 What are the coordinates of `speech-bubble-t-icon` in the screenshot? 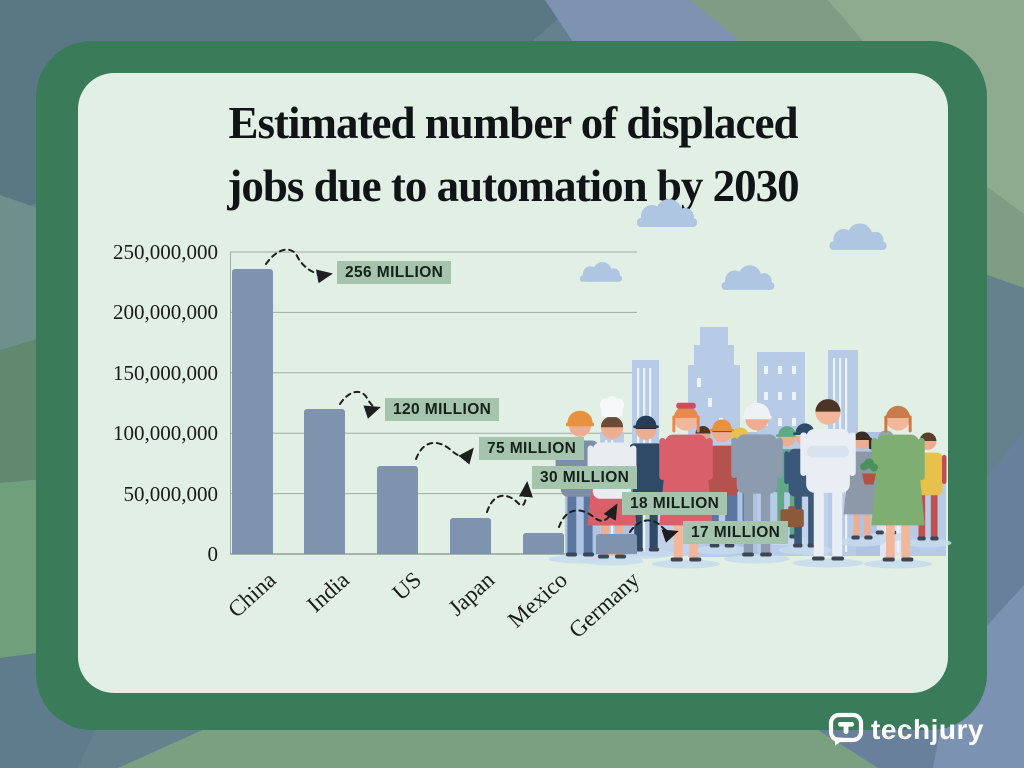 It's located at (846, 729).